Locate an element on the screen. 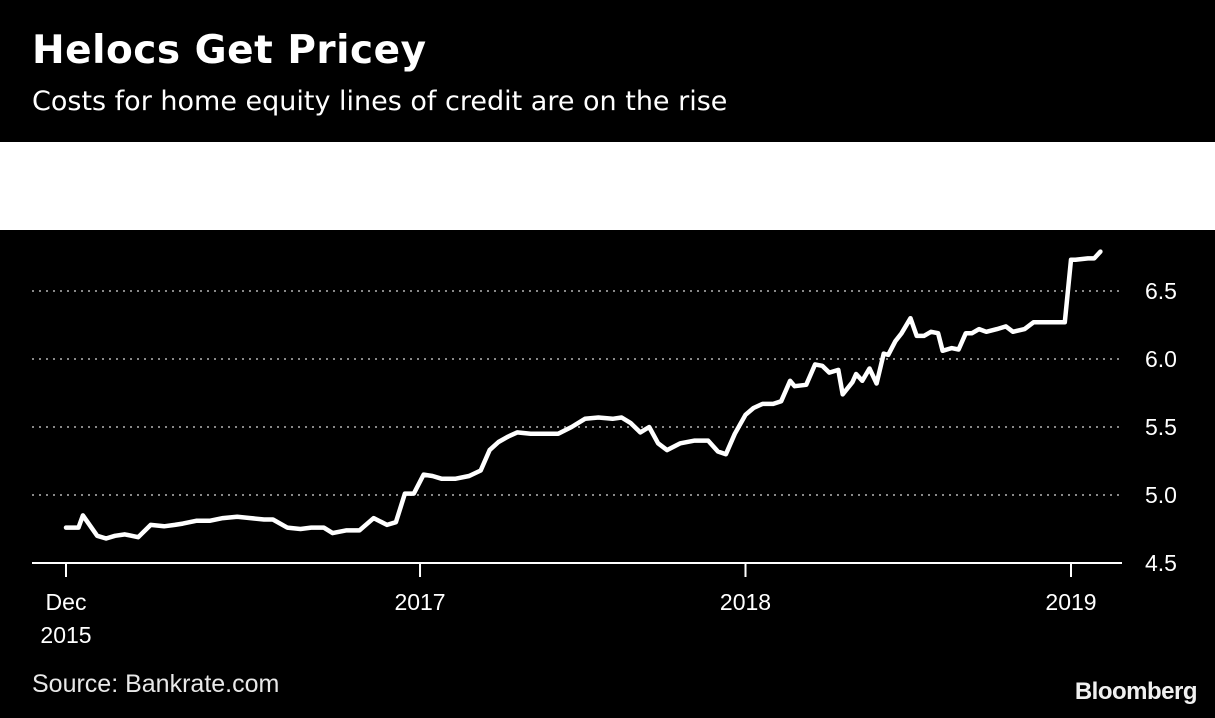  header-band is located at coordinates (607, 186).